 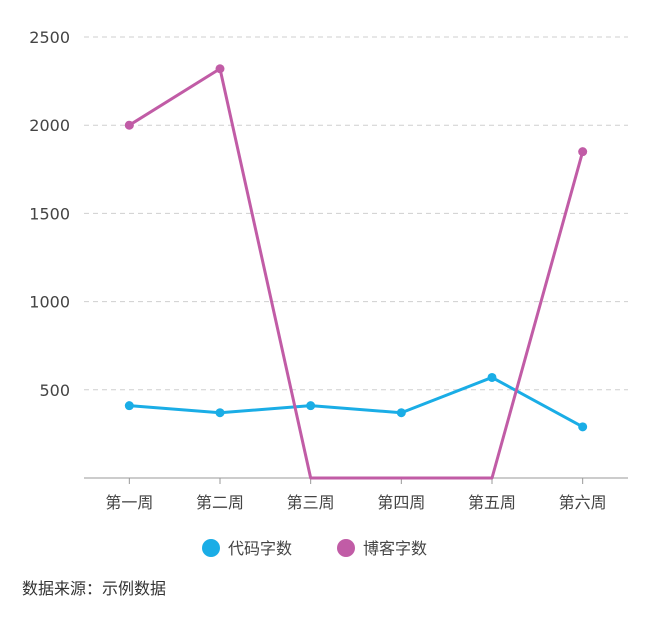 I want to click on x-tick-label: 第三周, so click(x=311, y=502).